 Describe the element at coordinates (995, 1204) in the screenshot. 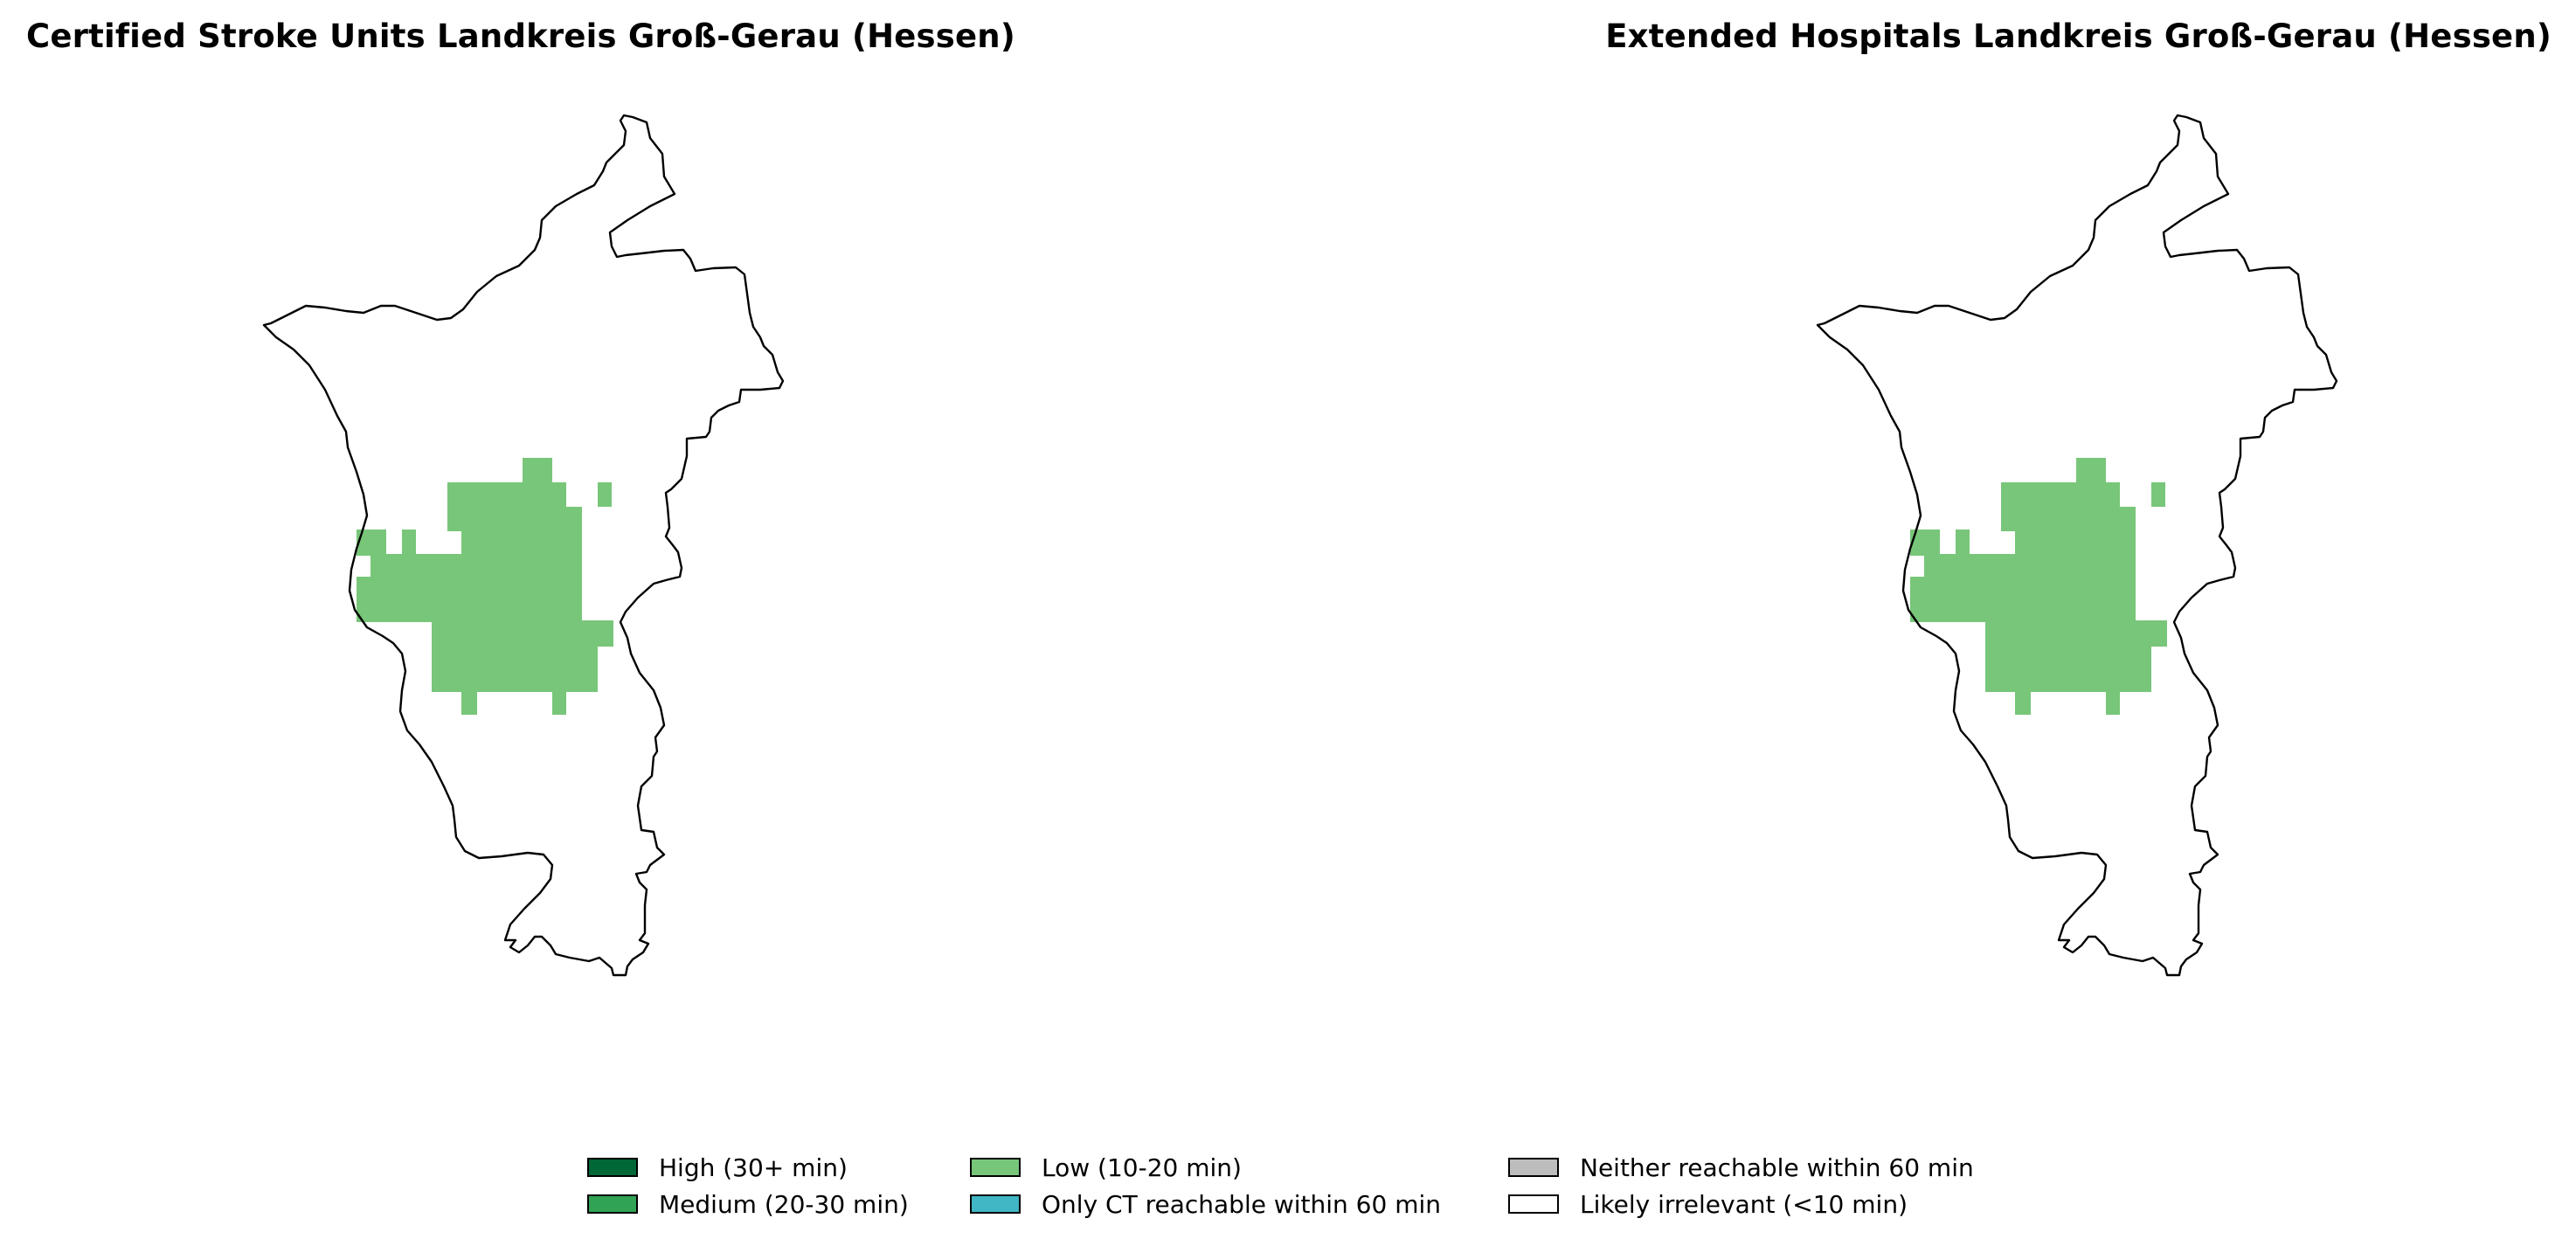

I see `legend-swatch-ct-only` at that location.